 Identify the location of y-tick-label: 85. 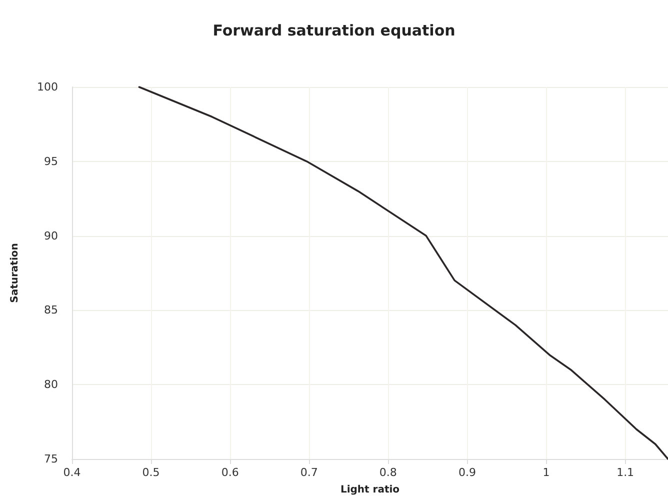
(51, 310).